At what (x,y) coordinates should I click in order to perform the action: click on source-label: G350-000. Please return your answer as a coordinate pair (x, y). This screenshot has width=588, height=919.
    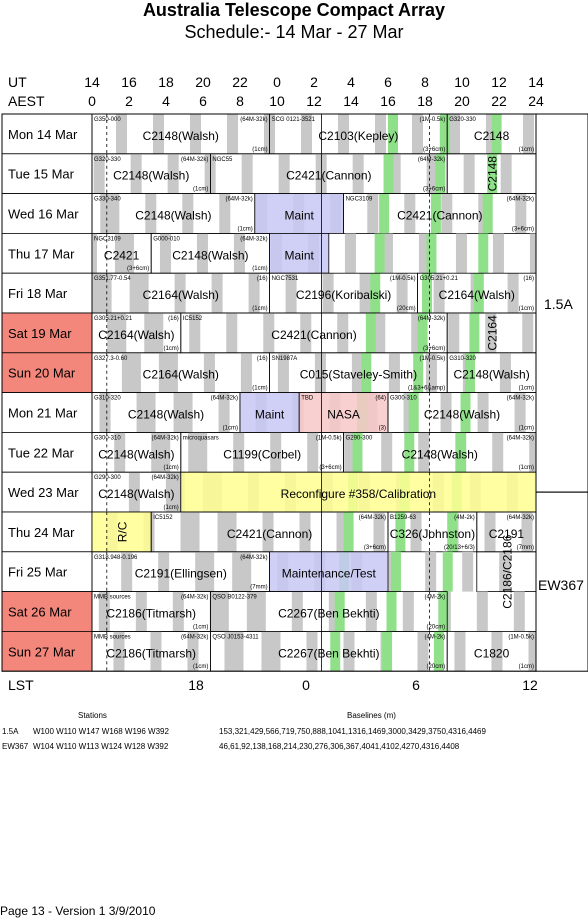
    Looking at the image, I should click on (107, 120).